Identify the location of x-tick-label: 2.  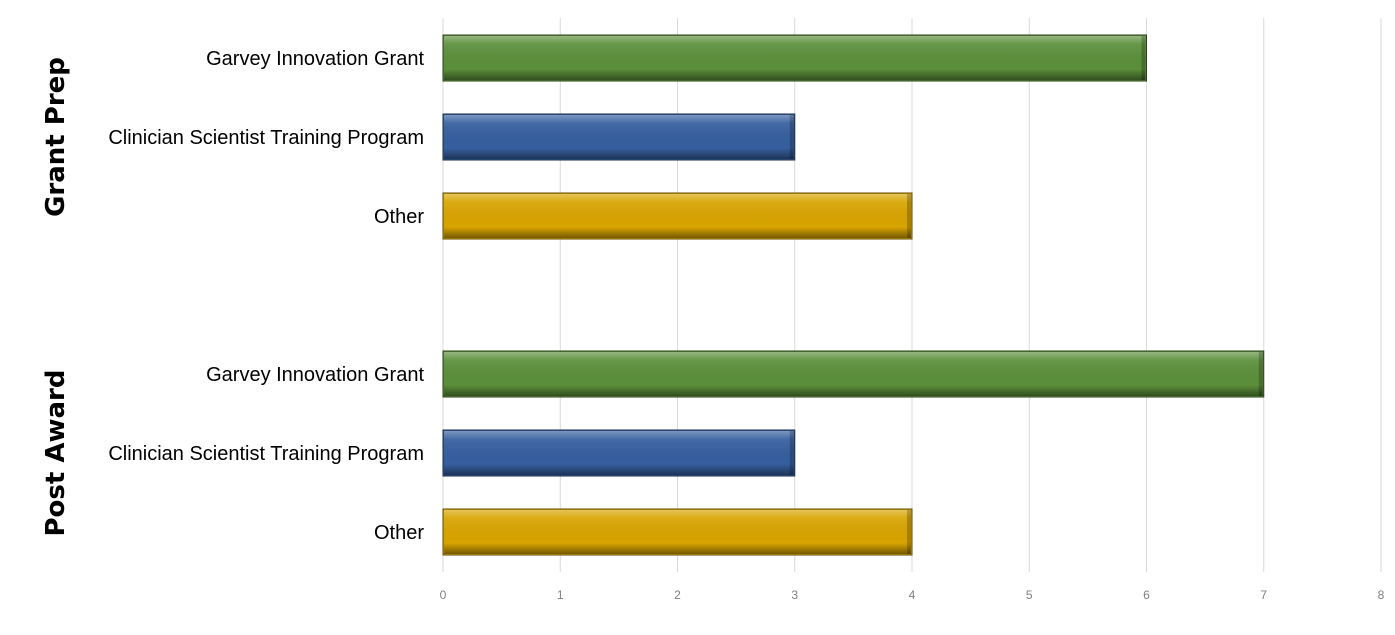
(677, 595).